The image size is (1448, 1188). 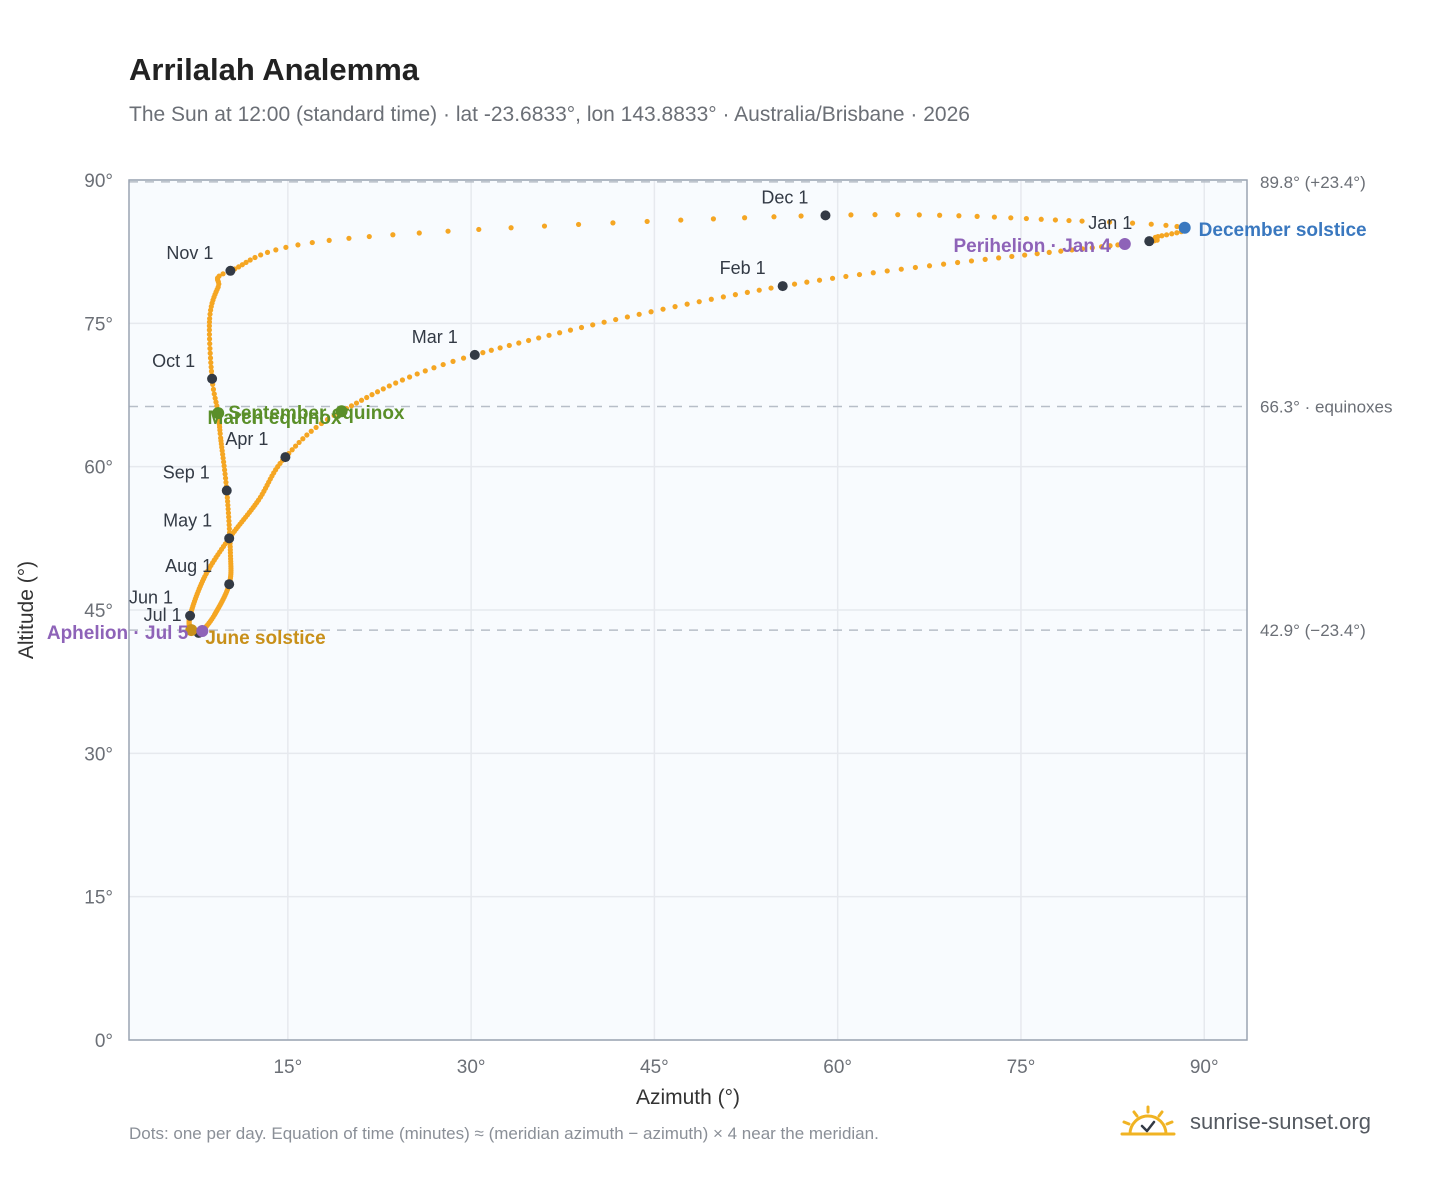 I want to click on y-tick-label: 30°, so click(x=98, y=754).